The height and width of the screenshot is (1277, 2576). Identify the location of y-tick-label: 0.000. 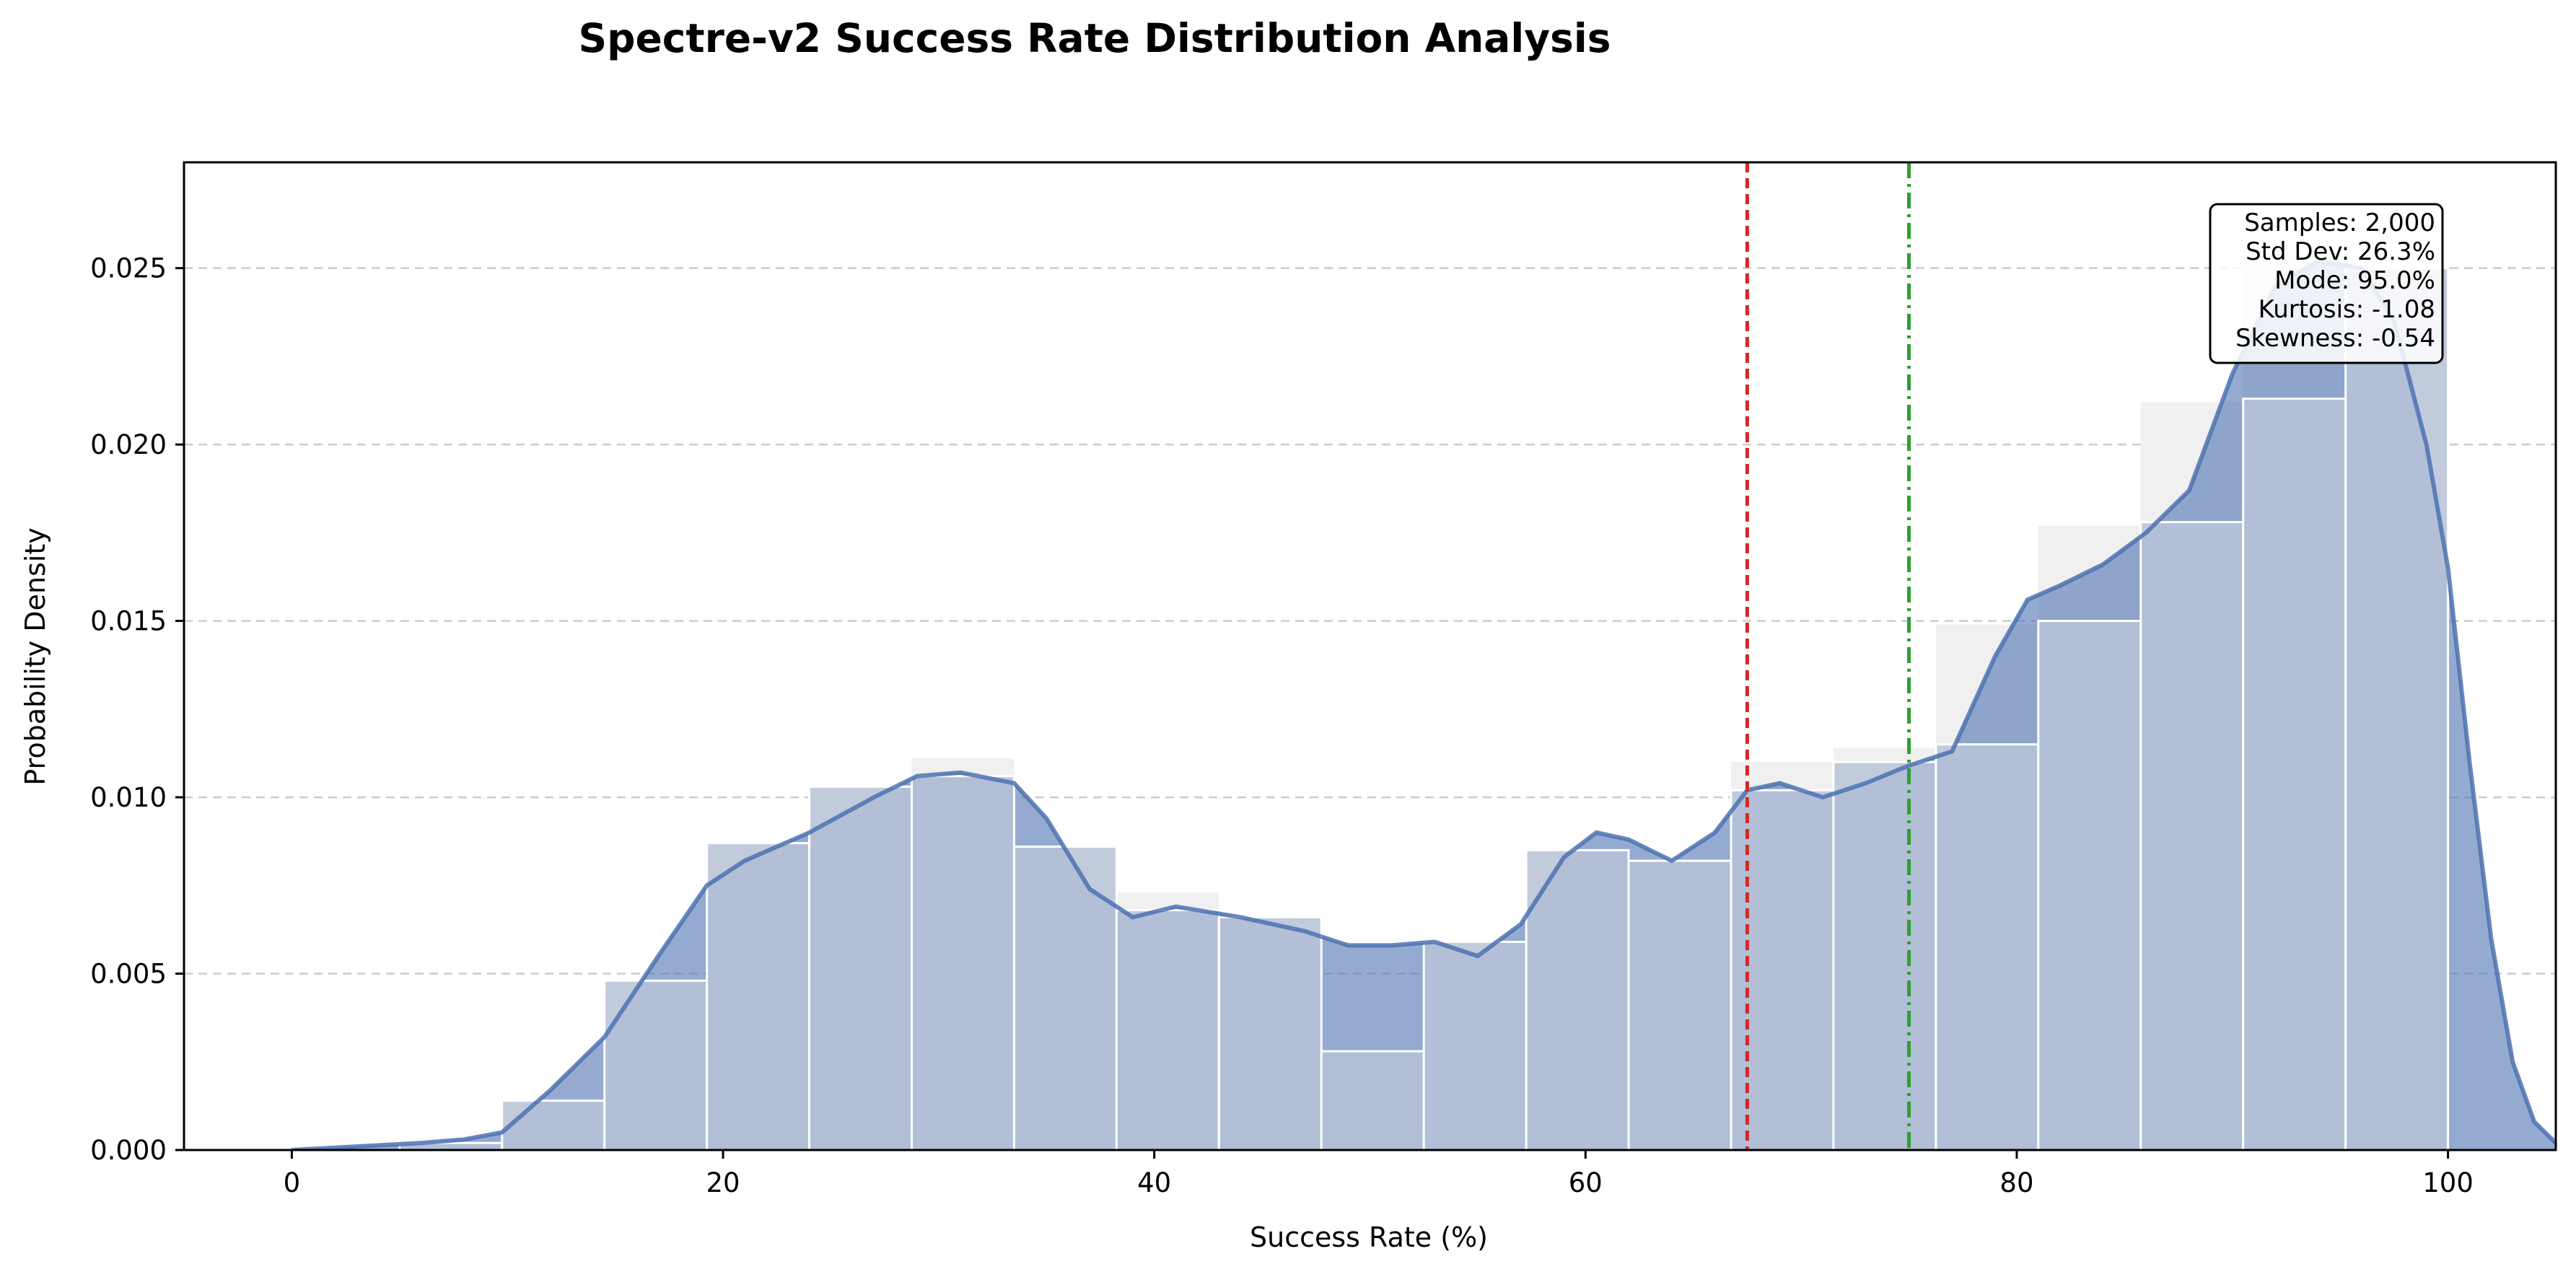
(128, 1150).